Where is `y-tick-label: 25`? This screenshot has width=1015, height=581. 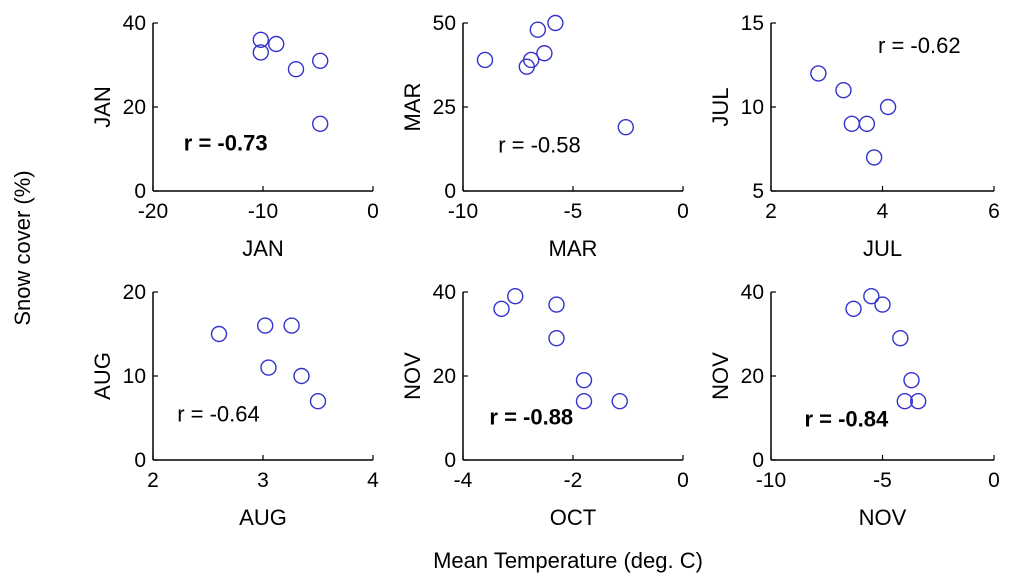 y-tick-label: 25 is located at coordinates (444, 107).